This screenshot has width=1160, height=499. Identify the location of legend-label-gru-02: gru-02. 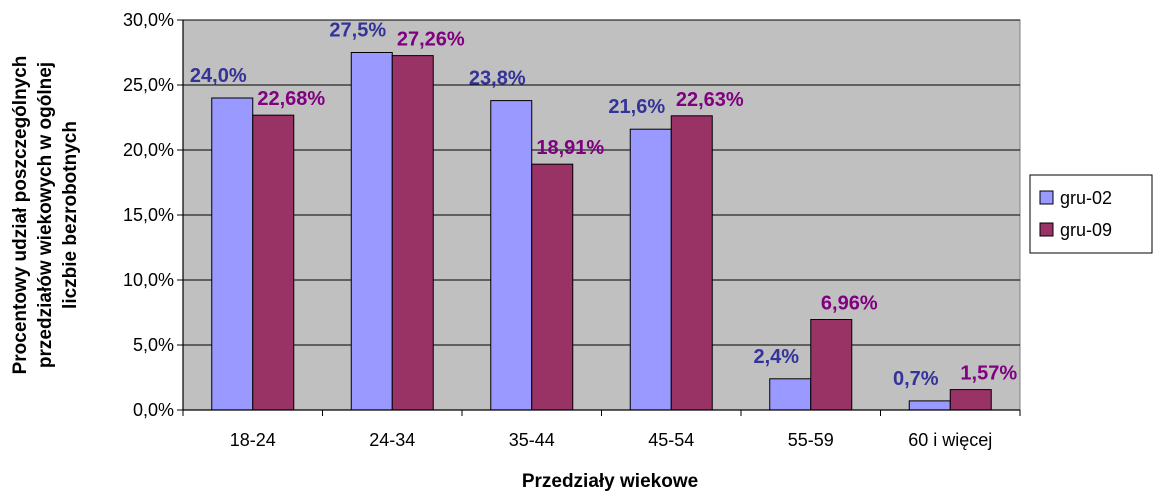
(1086, 198).